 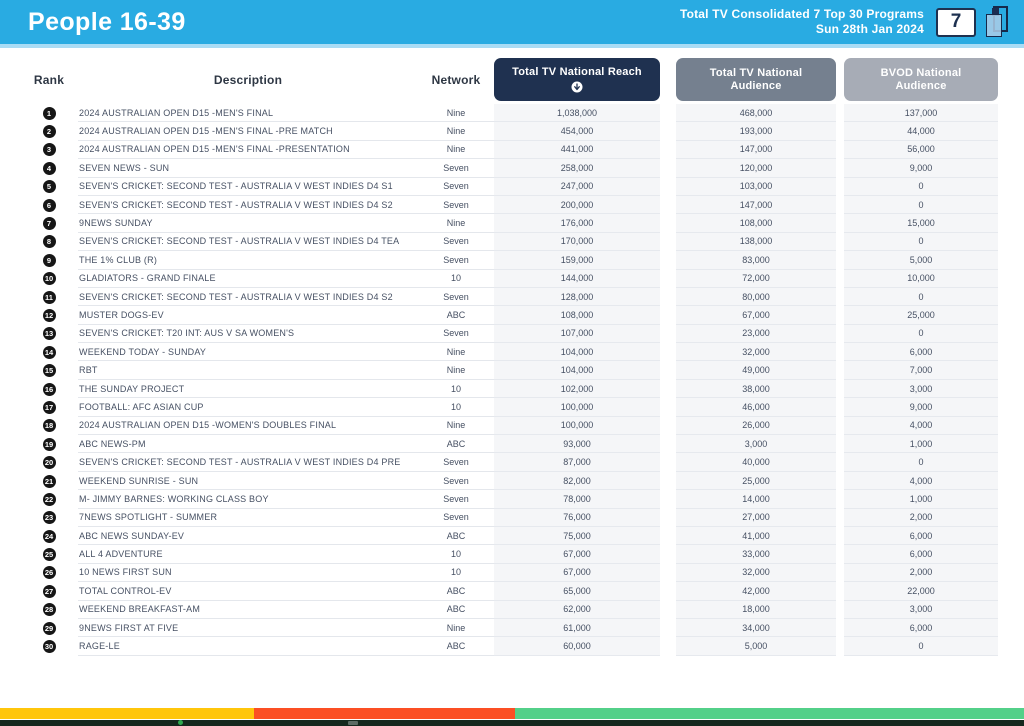 I want to click on rank-badge: 16, so click(x=49, y=389).